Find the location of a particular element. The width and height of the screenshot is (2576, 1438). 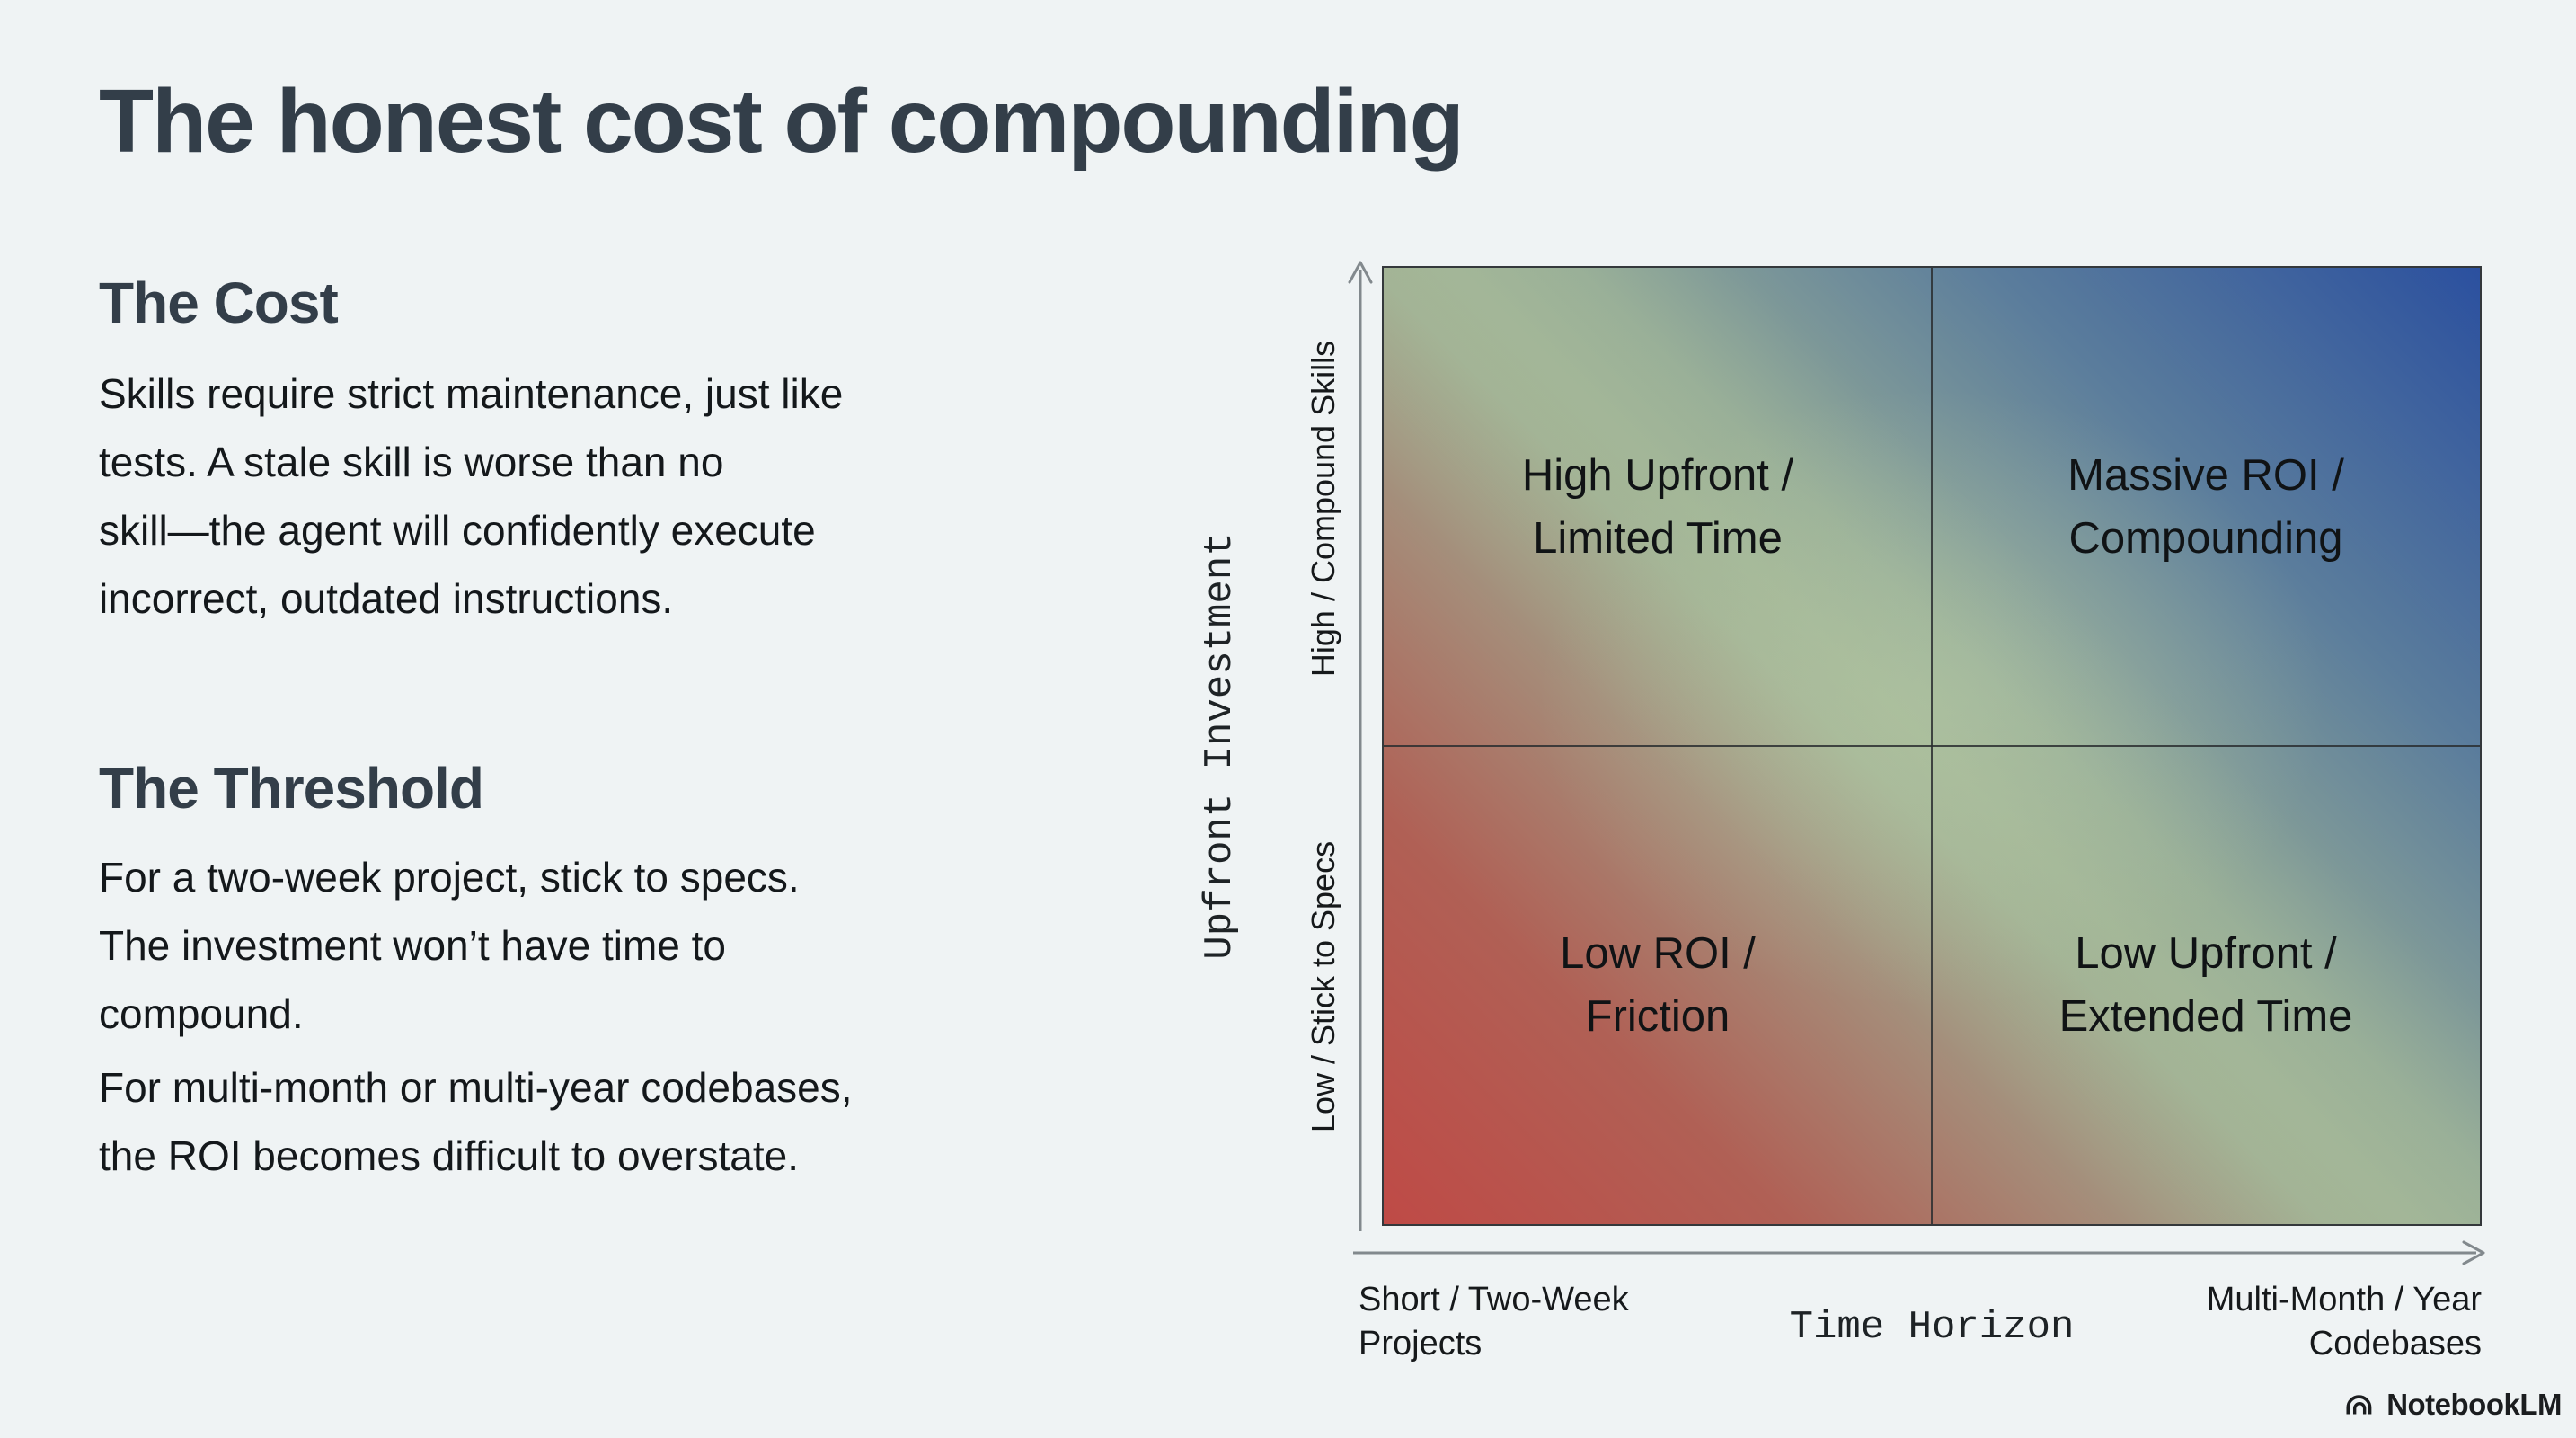

x-axis-tick-short: Short / Two-Week Projects is located at coordinates (1494, 1322).